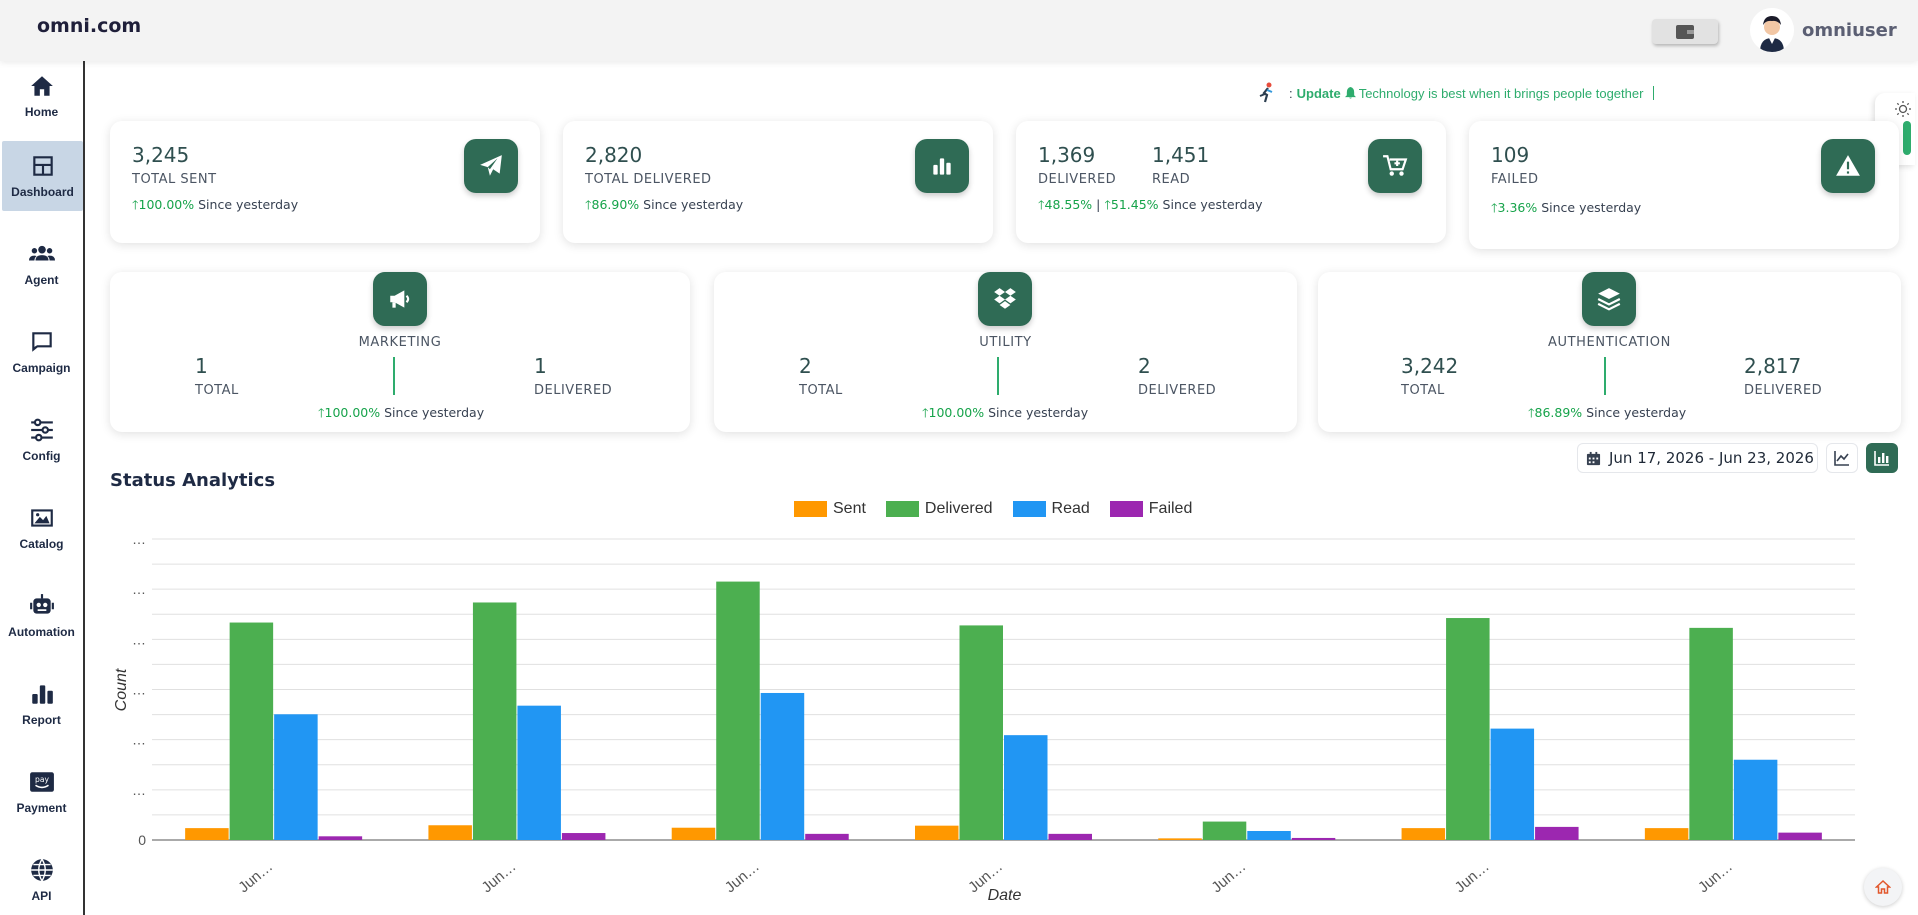  I want to click on kpi-value: 3,245, so click(161, 155).